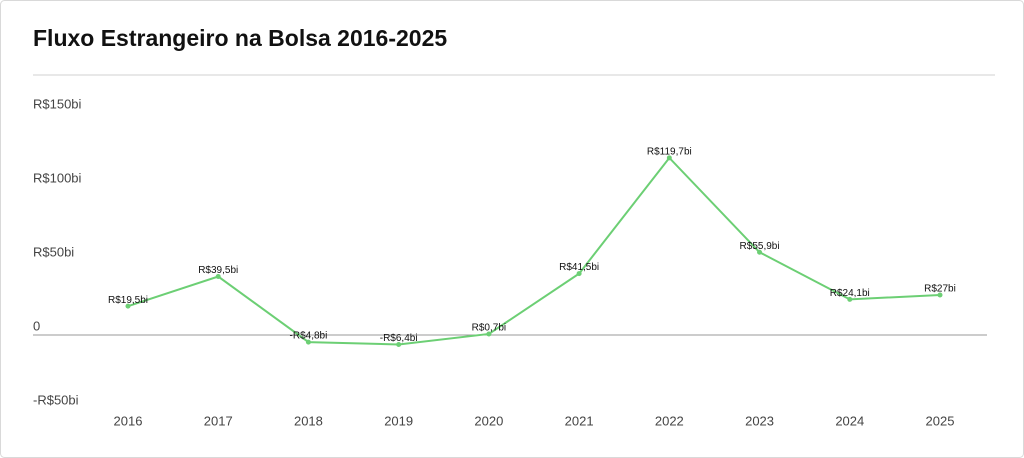  What do you see at coordinates (240, 38) in the screenshot?
I see `chart-title: Fluxo Estrangeiro na Bolsa 2016-2025` at bounding box center [240, 38].